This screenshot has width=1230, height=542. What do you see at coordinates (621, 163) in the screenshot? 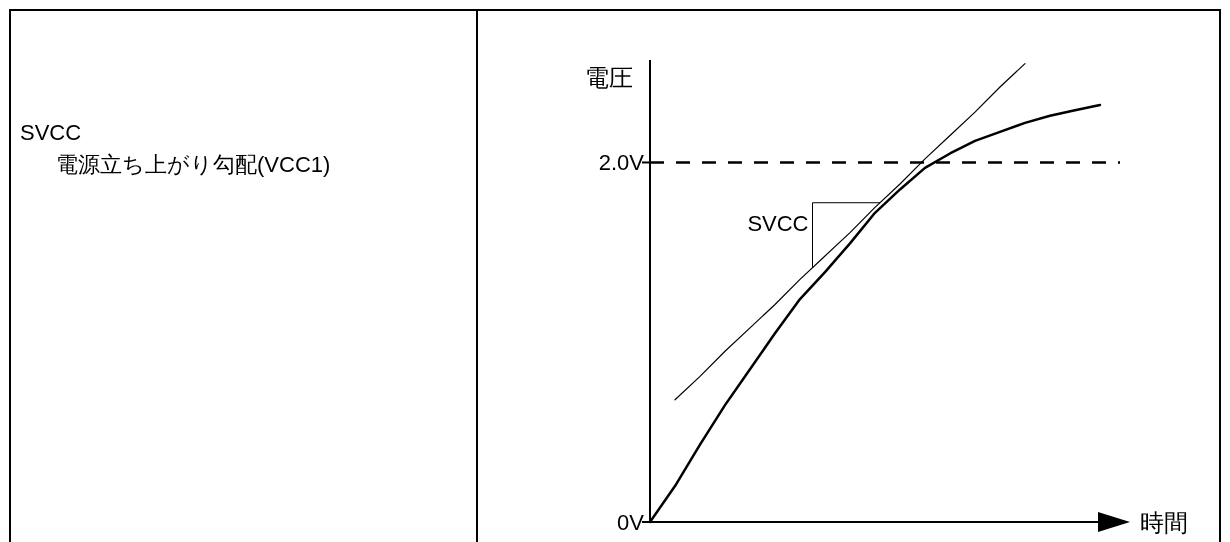
I see `y-tick-label: 2.0V` at bounding box center [621, 163].